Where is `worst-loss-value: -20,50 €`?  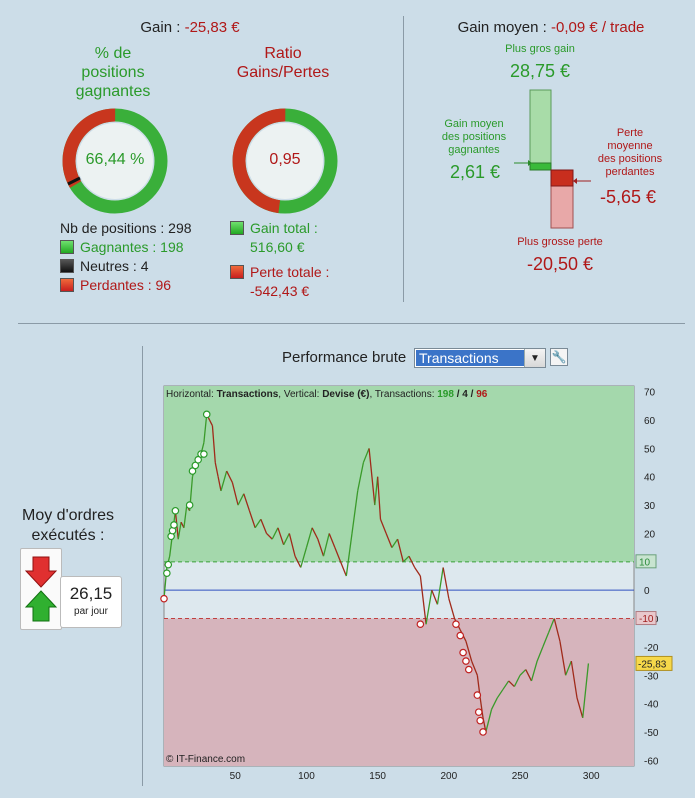 worst-loss-value: -20,50 € is located at coordinates (560, 264).